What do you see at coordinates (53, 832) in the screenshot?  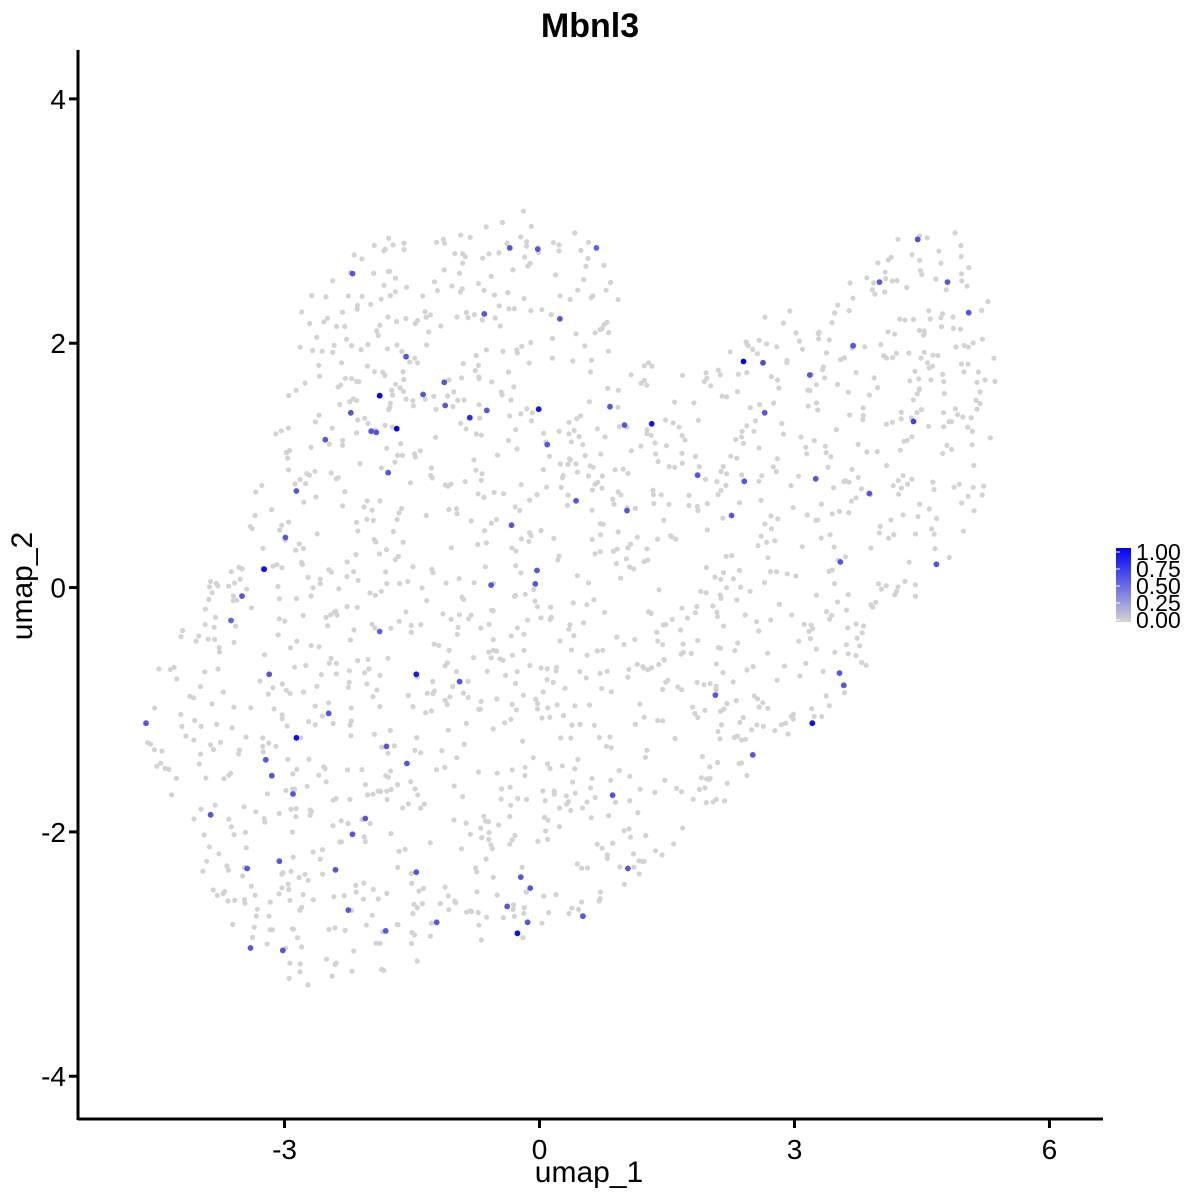 I see `y-tick-label: -2` at bounding box center [53, 832].